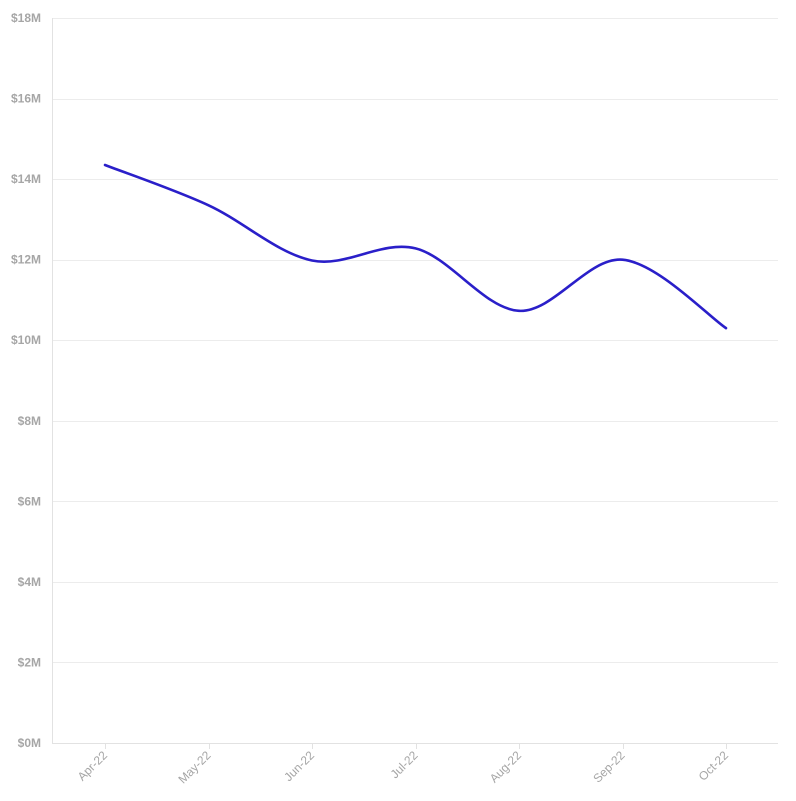 The height and width of the screenshot is (801, 796). I want to click on y-tick-label: $16M, so click(26, 99).